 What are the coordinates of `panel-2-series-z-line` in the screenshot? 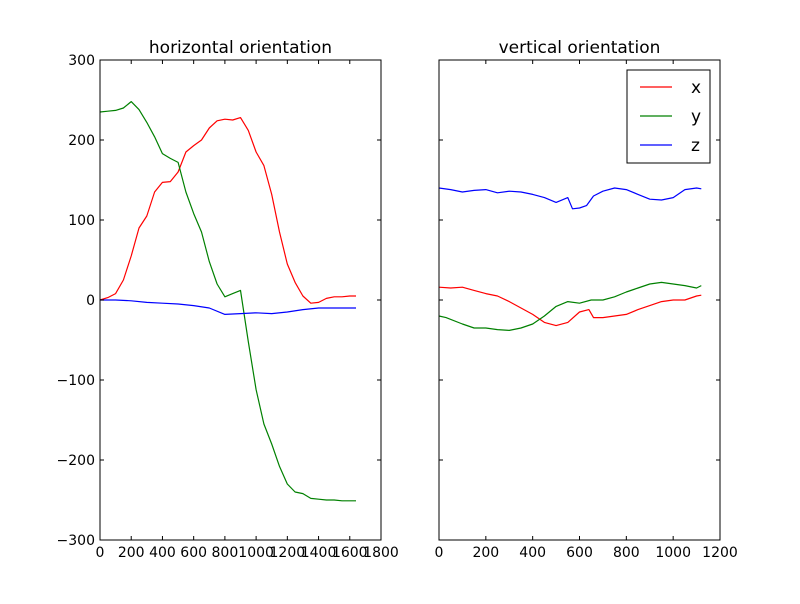 It's located at (570, 198).